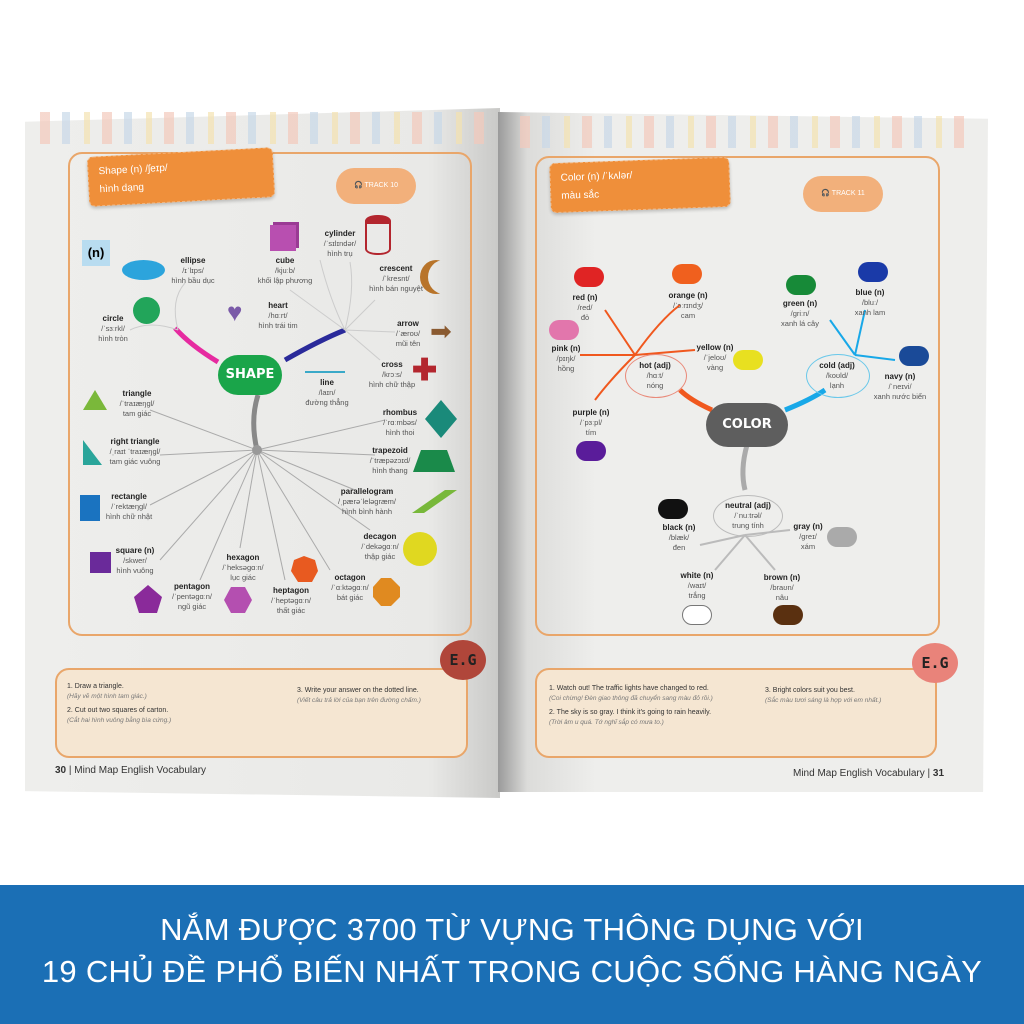 The width and height of the screenshot is (1024, 1024). I want to click on term-ellipse: ellipse/ɪˈlɪps/hình bầu dục, so click(193, 270).